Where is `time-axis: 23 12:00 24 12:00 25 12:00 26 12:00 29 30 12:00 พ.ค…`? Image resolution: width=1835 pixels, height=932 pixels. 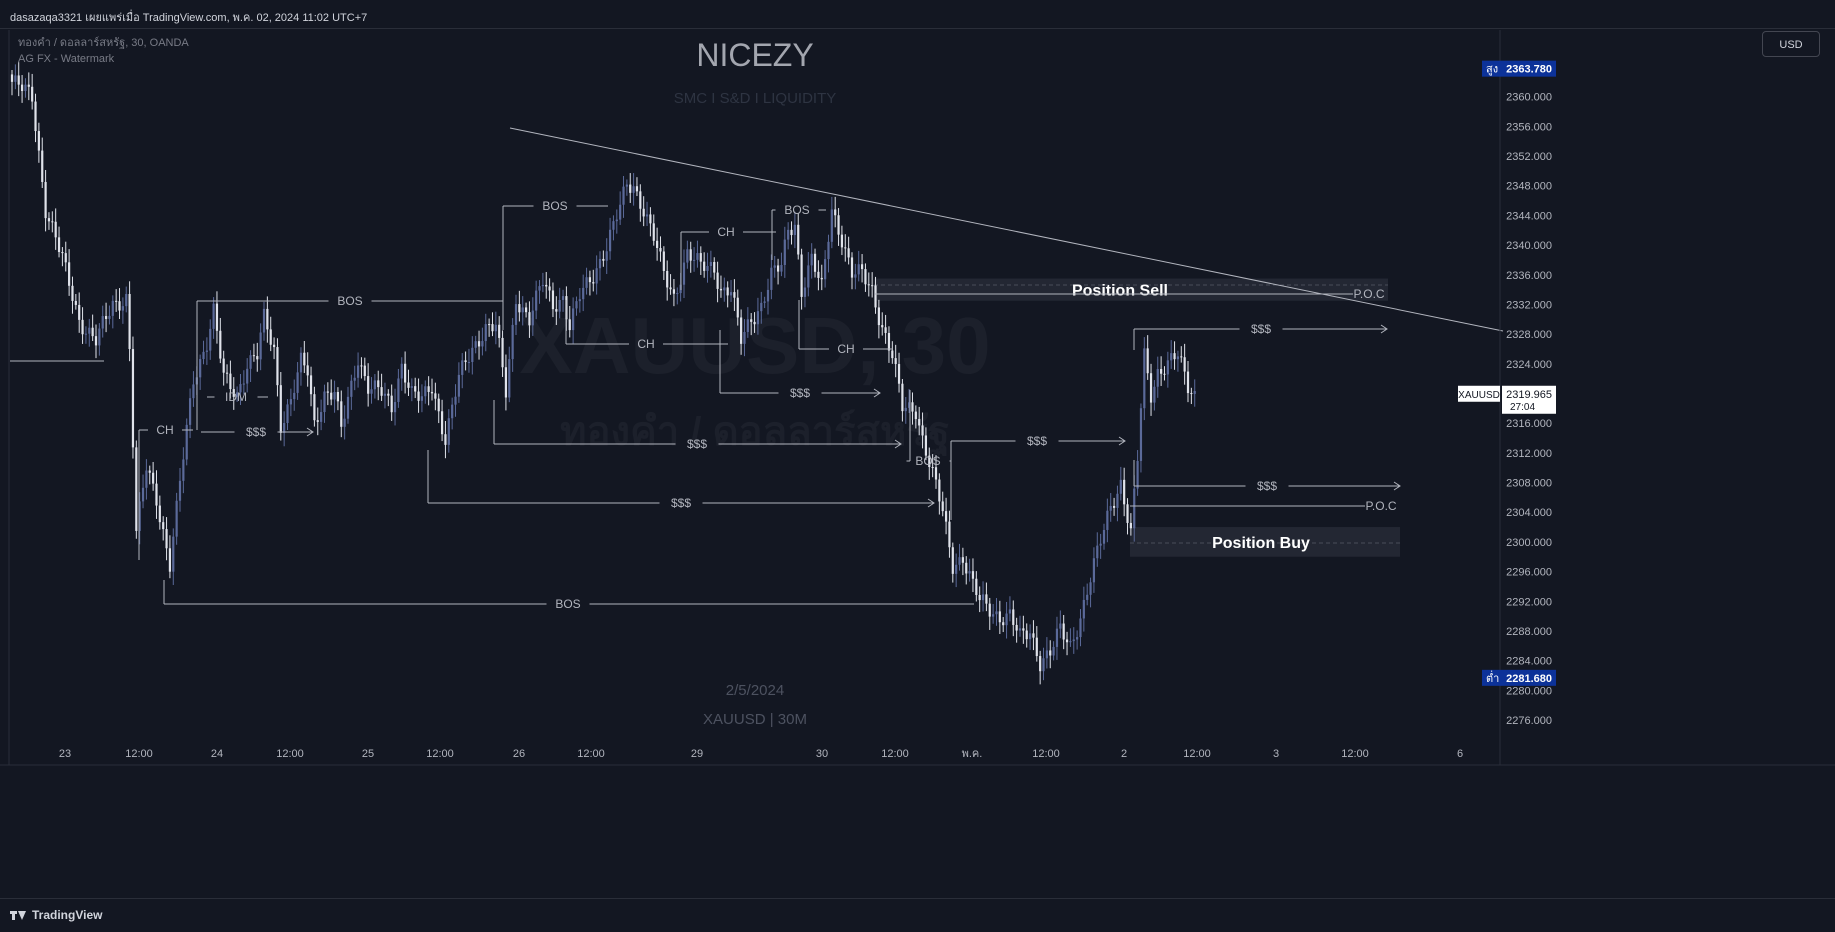 time-axis: 23 12:00 24 12:00 25 12:00 26 12:00 29 30 12:00 พ.ค… is located at coordinates (761, 754).